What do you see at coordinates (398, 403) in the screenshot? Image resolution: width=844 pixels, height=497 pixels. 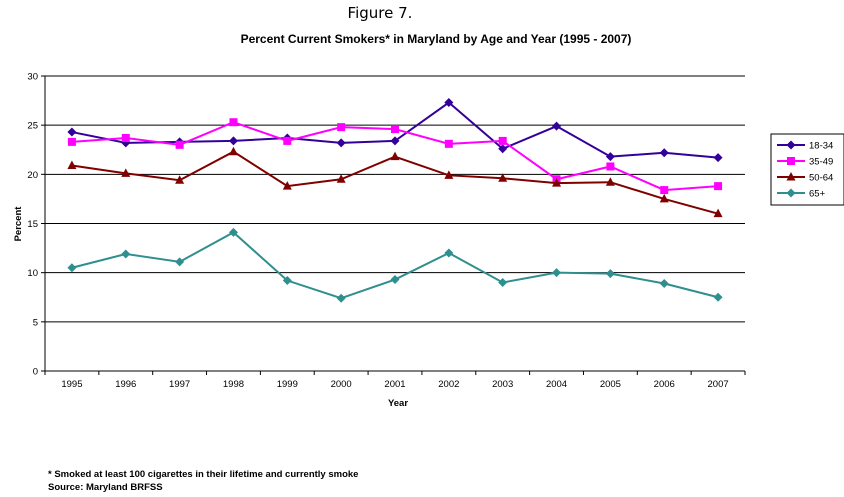 I see `x-axis-label: Year` at bounding box center [398, 403].